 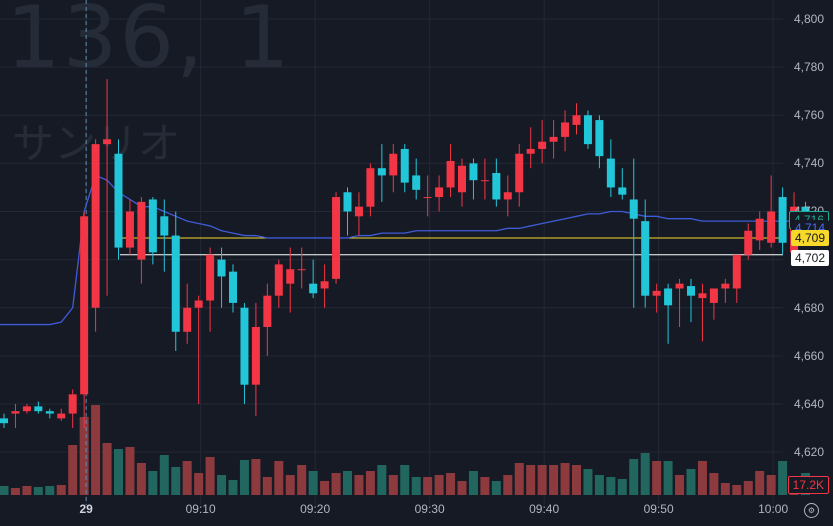 I want to click on settings-icon: ⚙, so click(x=811, y=510).